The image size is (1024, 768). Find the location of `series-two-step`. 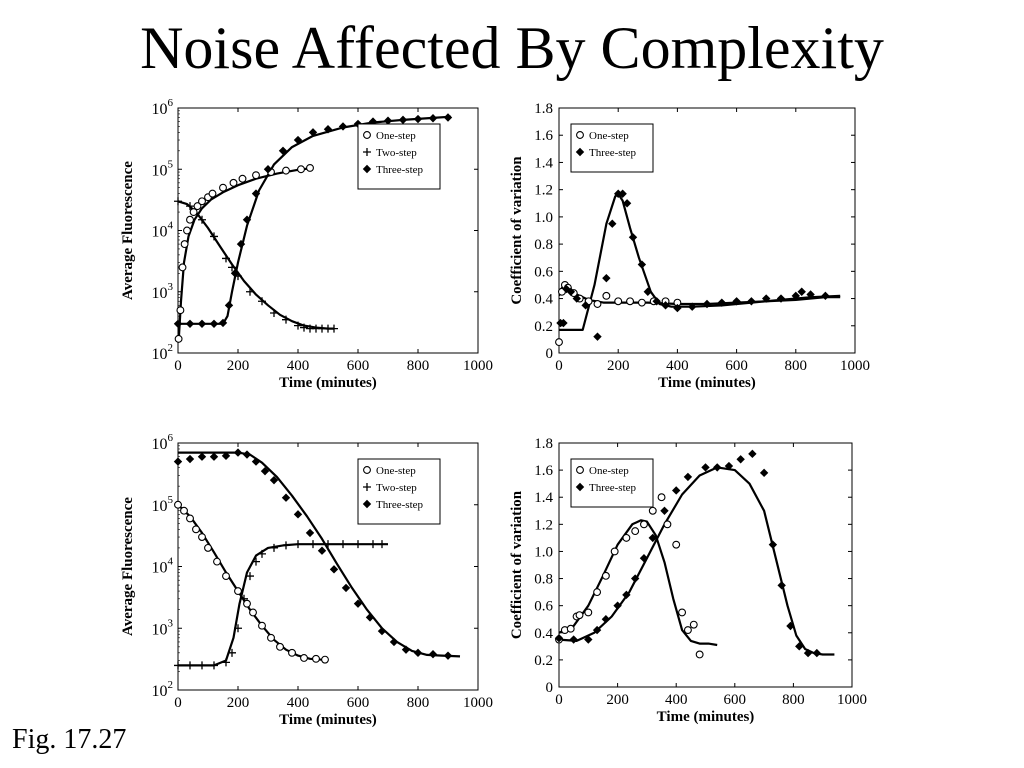

series-two-step is located at coordinates (280, 605).